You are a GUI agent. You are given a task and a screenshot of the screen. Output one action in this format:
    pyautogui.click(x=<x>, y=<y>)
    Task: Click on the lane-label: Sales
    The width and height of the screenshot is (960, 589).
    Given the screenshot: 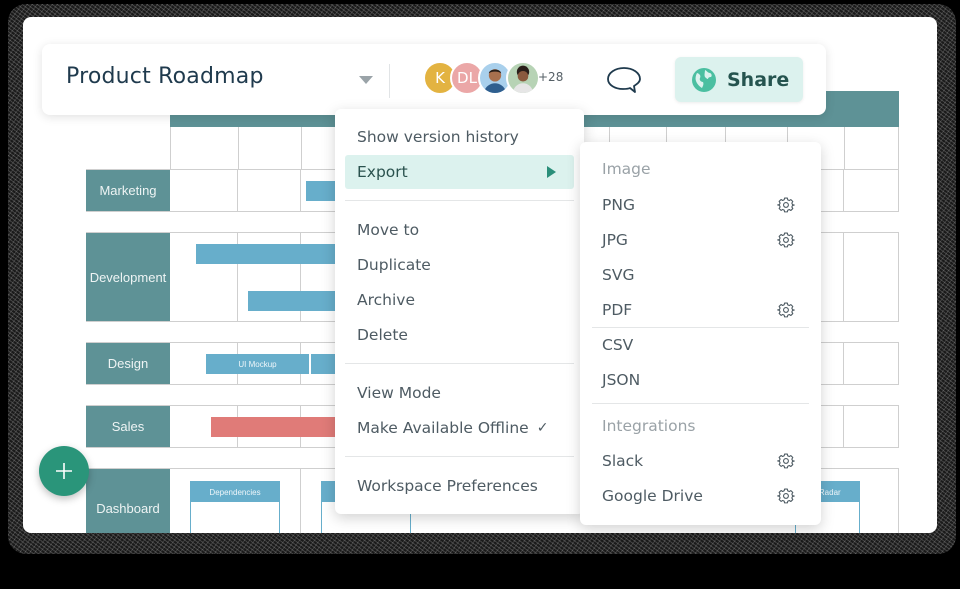 What is the action you would take?
    pyautogui.click(x=128, y=426)
    